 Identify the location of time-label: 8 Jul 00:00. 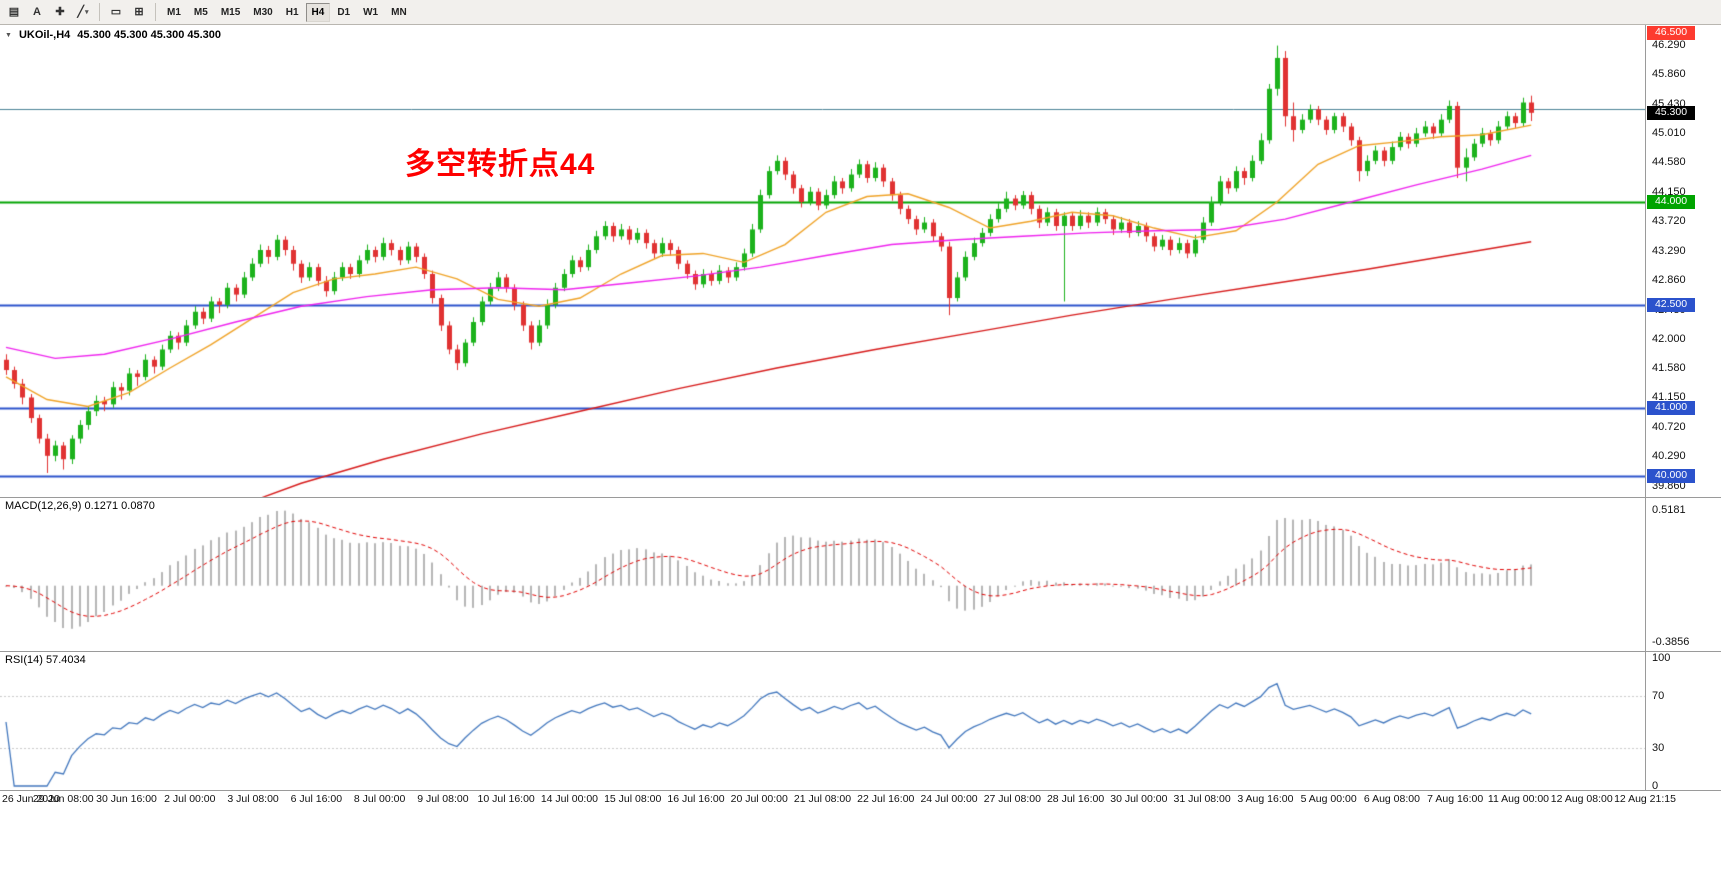
(379, 799).